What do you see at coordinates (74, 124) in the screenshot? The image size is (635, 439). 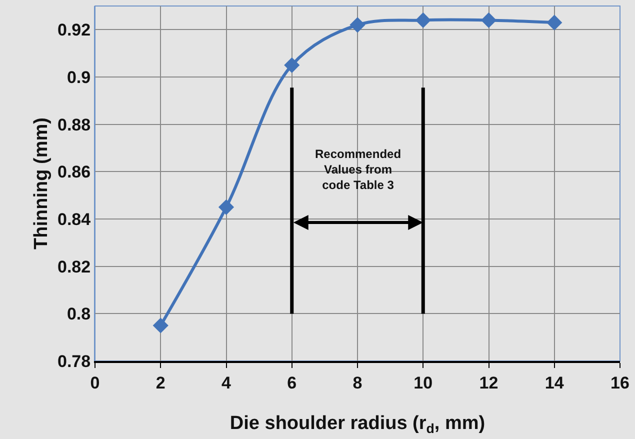 I see `y-tick-label: 0.88` at bounding box center [74, 124].